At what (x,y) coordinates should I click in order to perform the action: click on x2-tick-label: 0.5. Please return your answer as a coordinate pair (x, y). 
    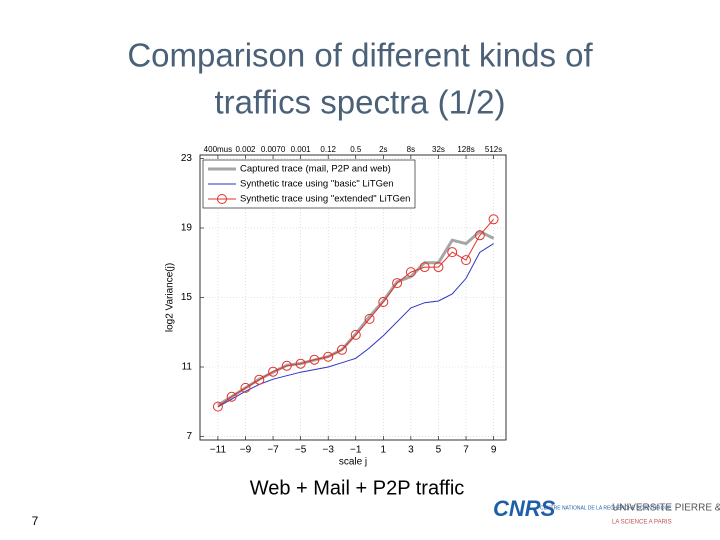
    Looking at the image, I should click on (356, 149).